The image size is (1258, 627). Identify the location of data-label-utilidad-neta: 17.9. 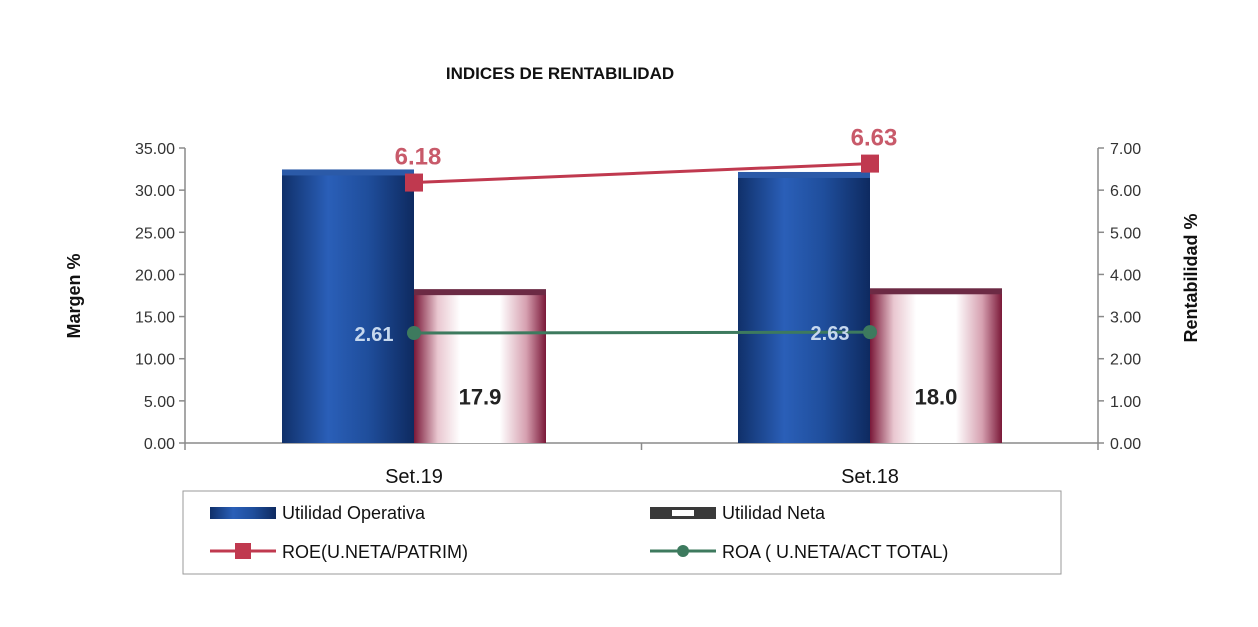
(480, 397).